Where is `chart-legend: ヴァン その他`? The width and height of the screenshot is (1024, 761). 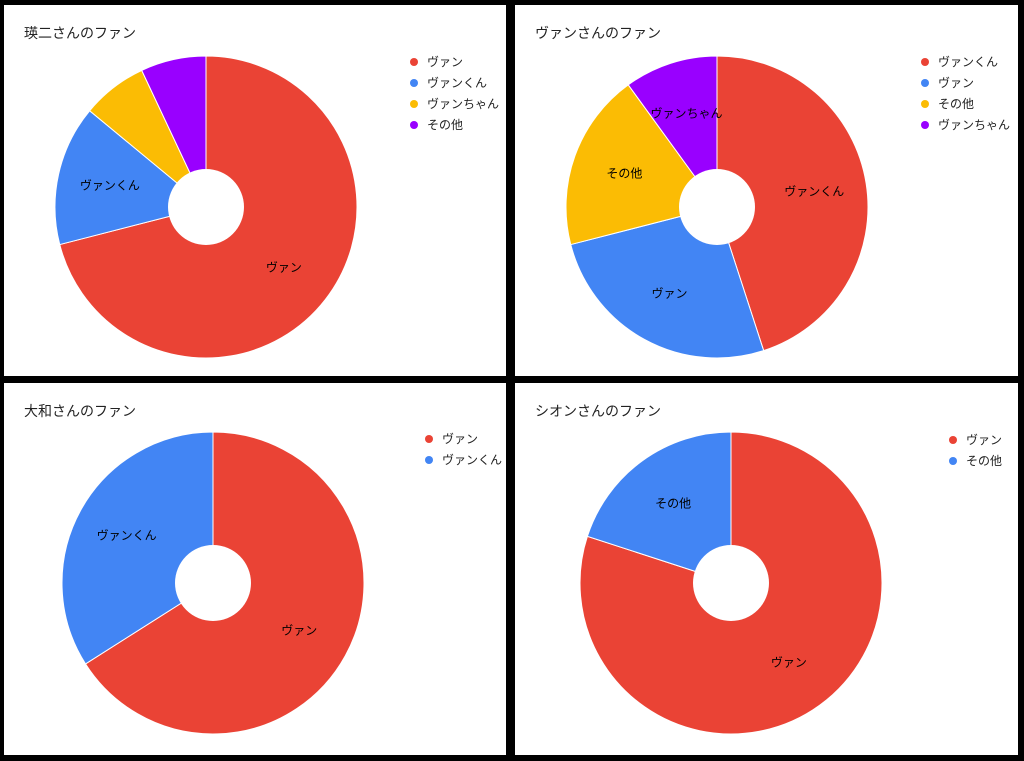 chart-legend: ヴァン その他 is located at coordinates (975, 450).